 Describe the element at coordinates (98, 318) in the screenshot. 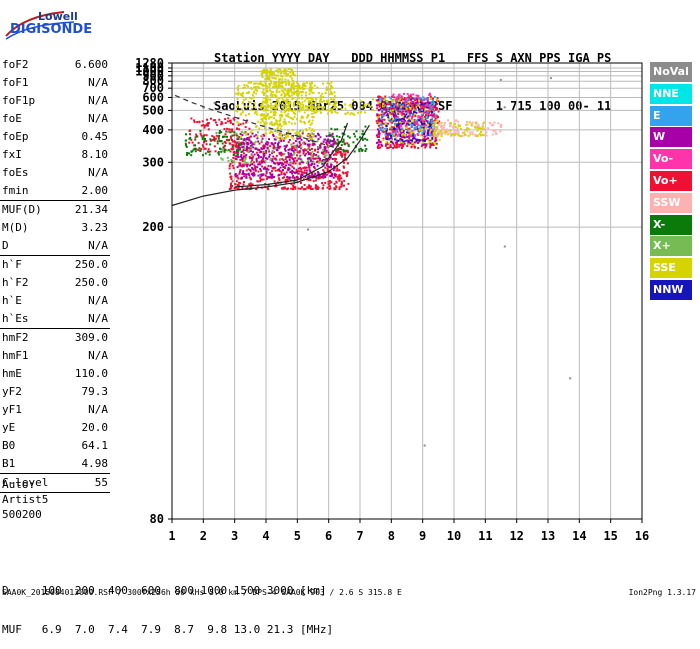

I see `param-value: N/A` at that location.